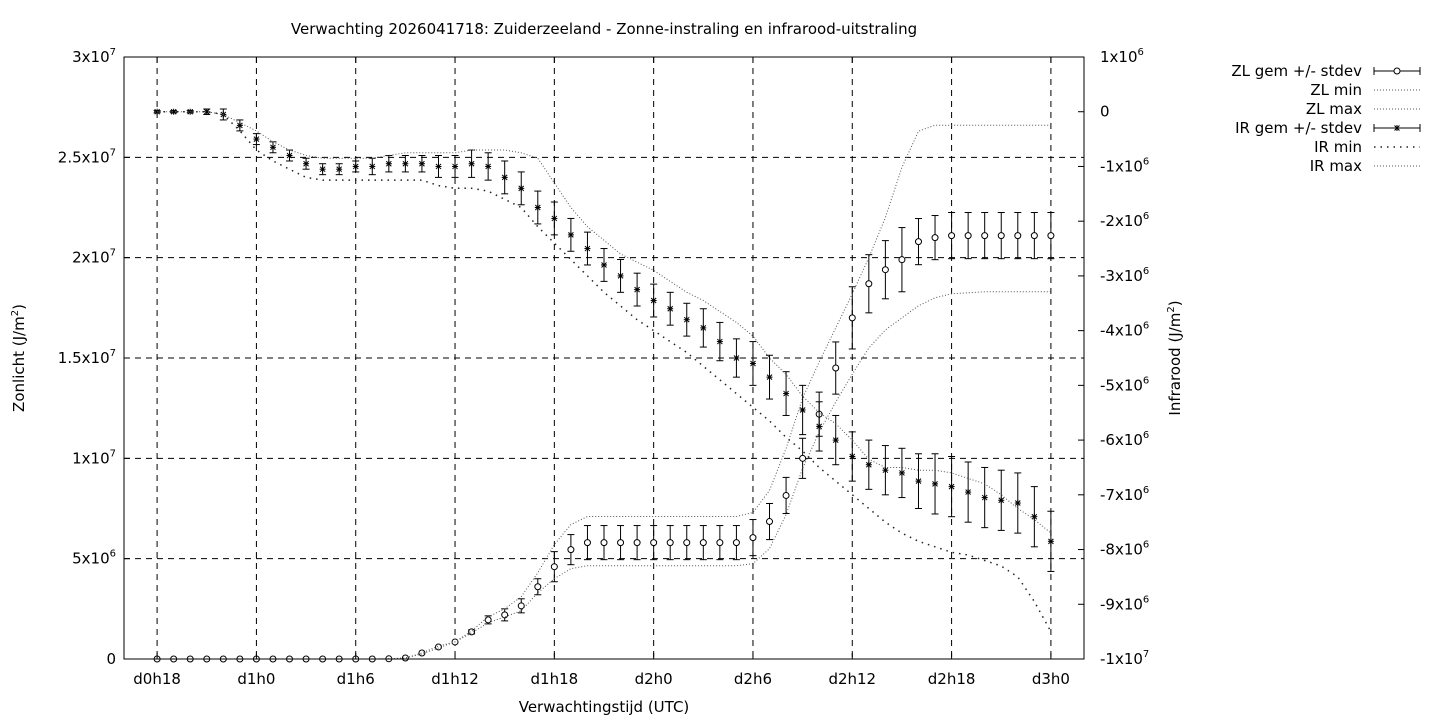  What do you see at coordinates (1122, 56) in the screenshot?
I see `y-right-tick-label: 1x10⁶` at bounding box center [1122, 56].